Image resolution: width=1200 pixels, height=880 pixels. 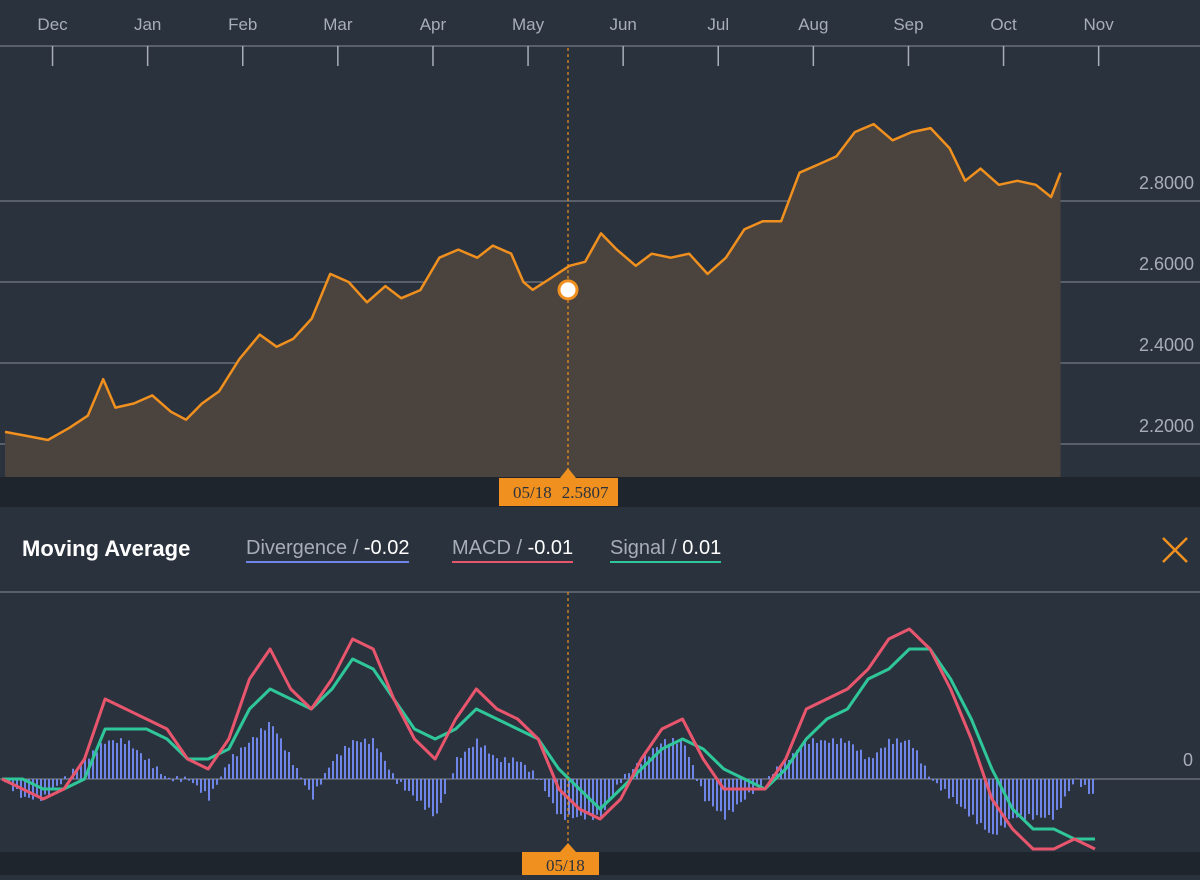 I want to click on legend-divergence: Divergence / -0.02, so click(x=327, y=550).